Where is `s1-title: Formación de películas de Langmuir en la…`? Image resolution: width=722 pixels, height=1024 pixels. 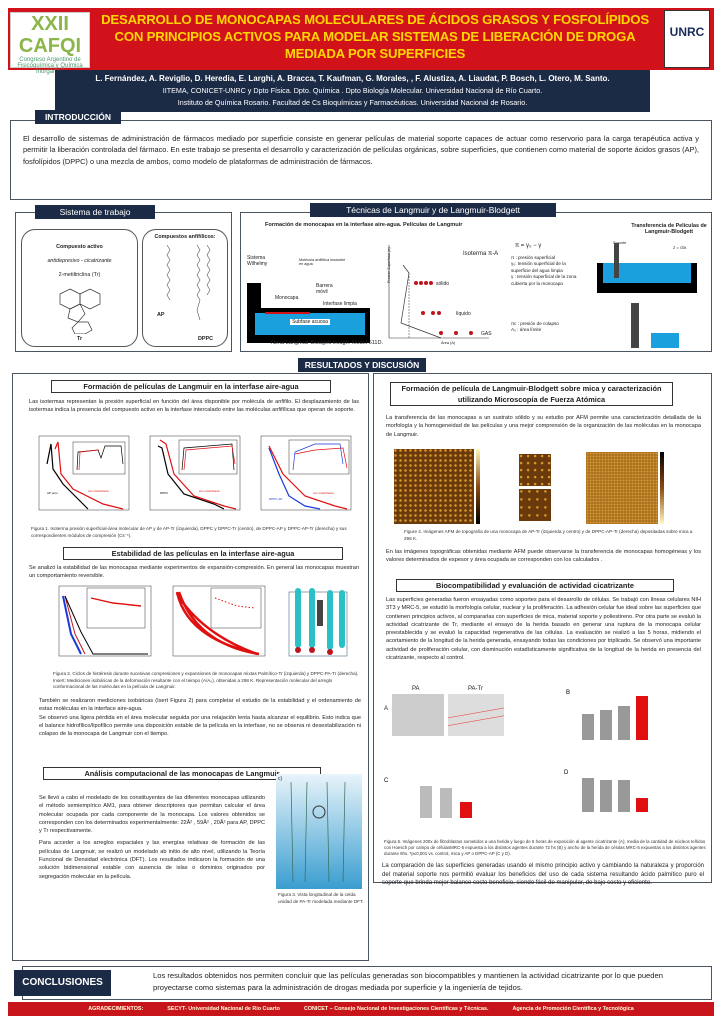
s1-title: Formación de películas de Langmuir en la… is located at coordinates (191, 386).